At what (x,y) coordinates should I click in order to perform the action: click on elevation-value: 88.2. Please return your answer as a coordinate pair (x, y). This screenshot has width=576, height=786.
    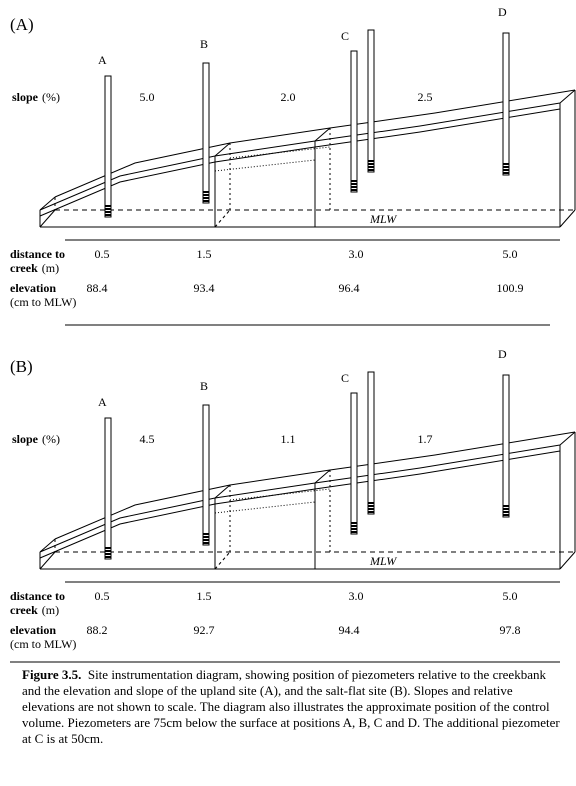
    Looking at the image, I should click on (97, 630).